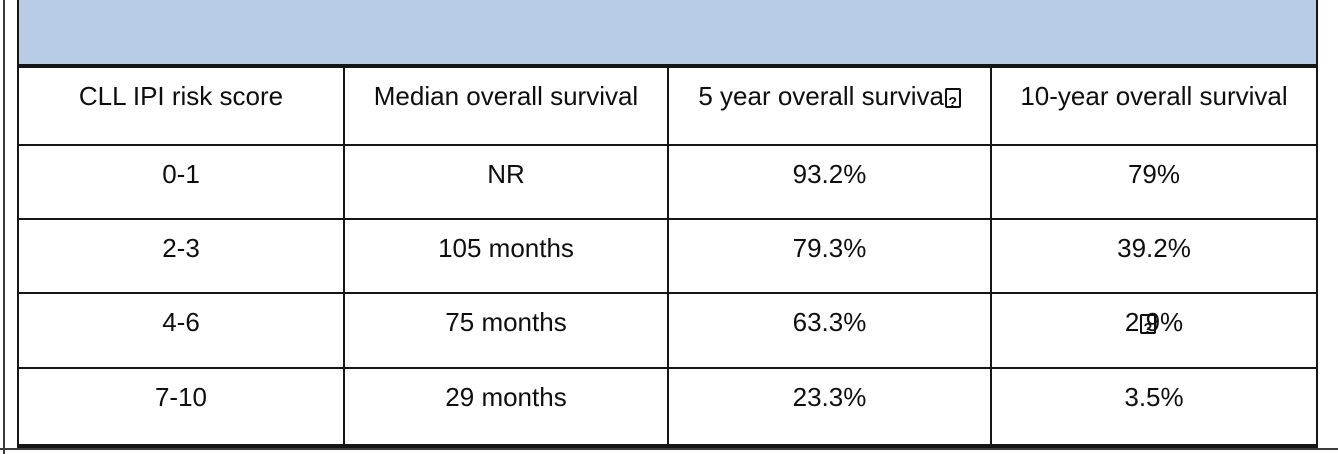 The height and width of the screenshot is (454, 1338). Describe the element at coordinates (829, 256) in the screenshot. I see `cell-5yr-os: 79.3%` at that location.